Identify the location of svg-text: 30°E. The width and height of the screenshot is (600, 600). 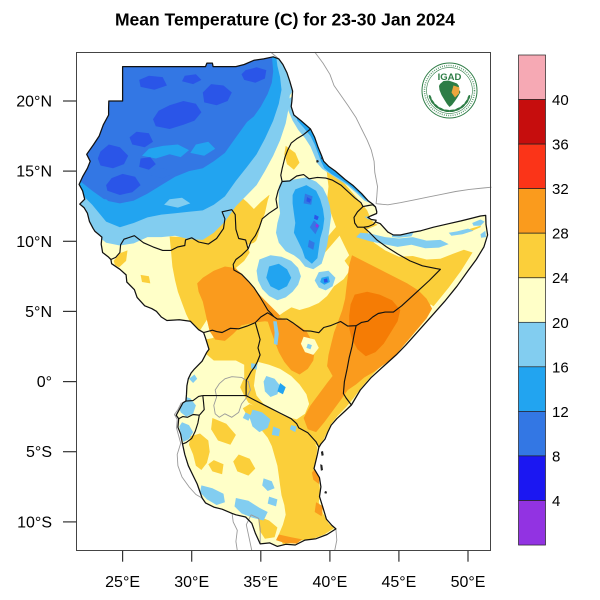
(191, 582).